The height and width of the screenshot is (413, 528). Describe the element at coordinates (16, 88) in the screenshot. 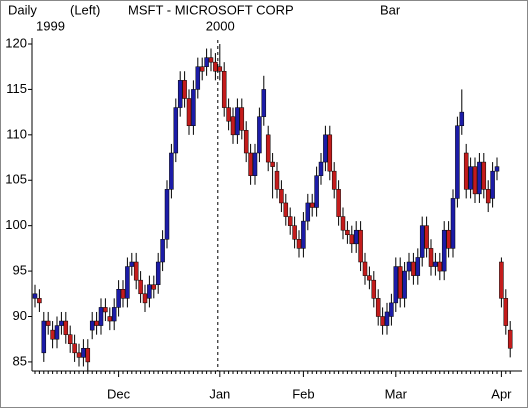

I see `y-tick-label: 115` at that location.